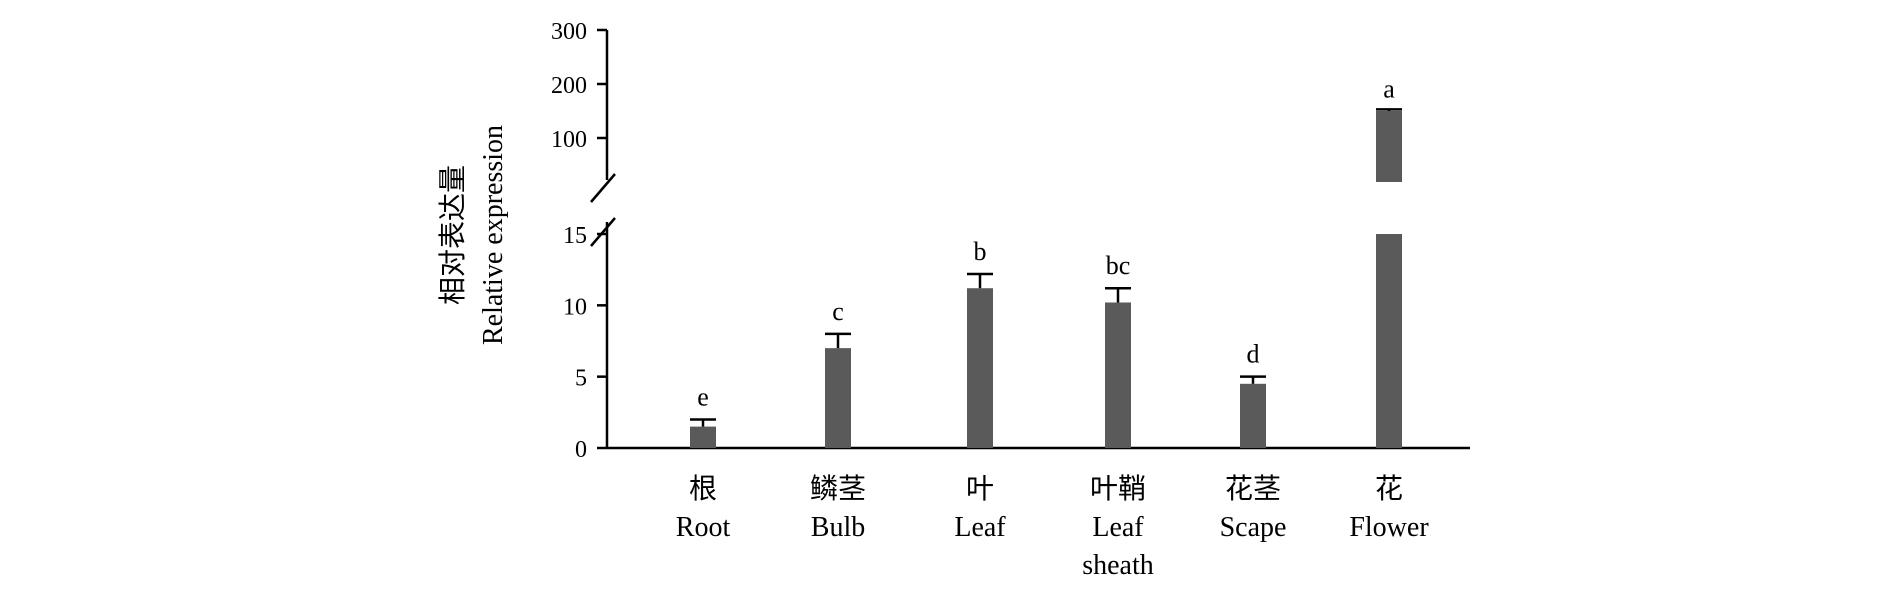 Image resolution: width=1890 pixels, height=600 pixels. I want to click on x-category-label: sheath, so click(1118, 565).